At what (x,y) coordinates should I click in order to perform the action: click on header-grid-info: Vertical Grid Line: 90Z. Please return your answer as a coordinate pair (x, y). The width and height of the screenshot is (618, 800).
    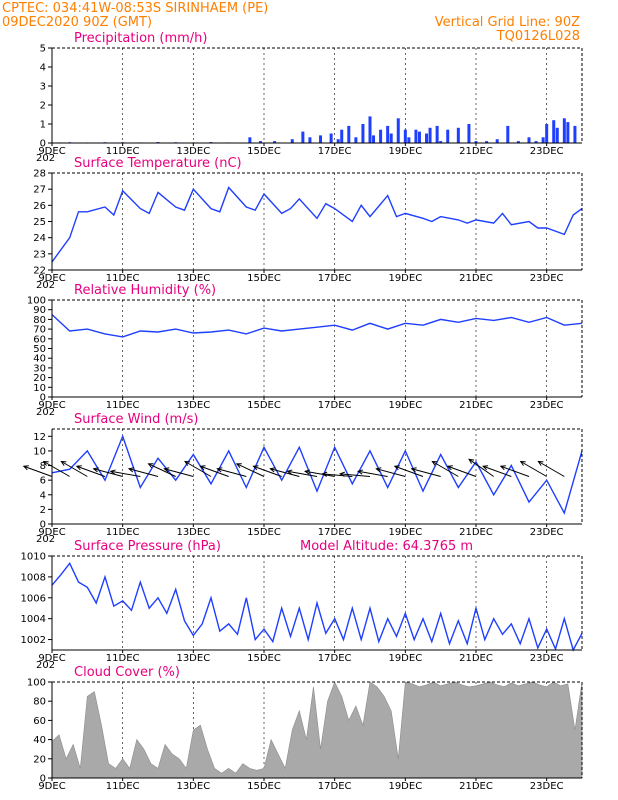
    Looking at the image, I should click on (507, 22).